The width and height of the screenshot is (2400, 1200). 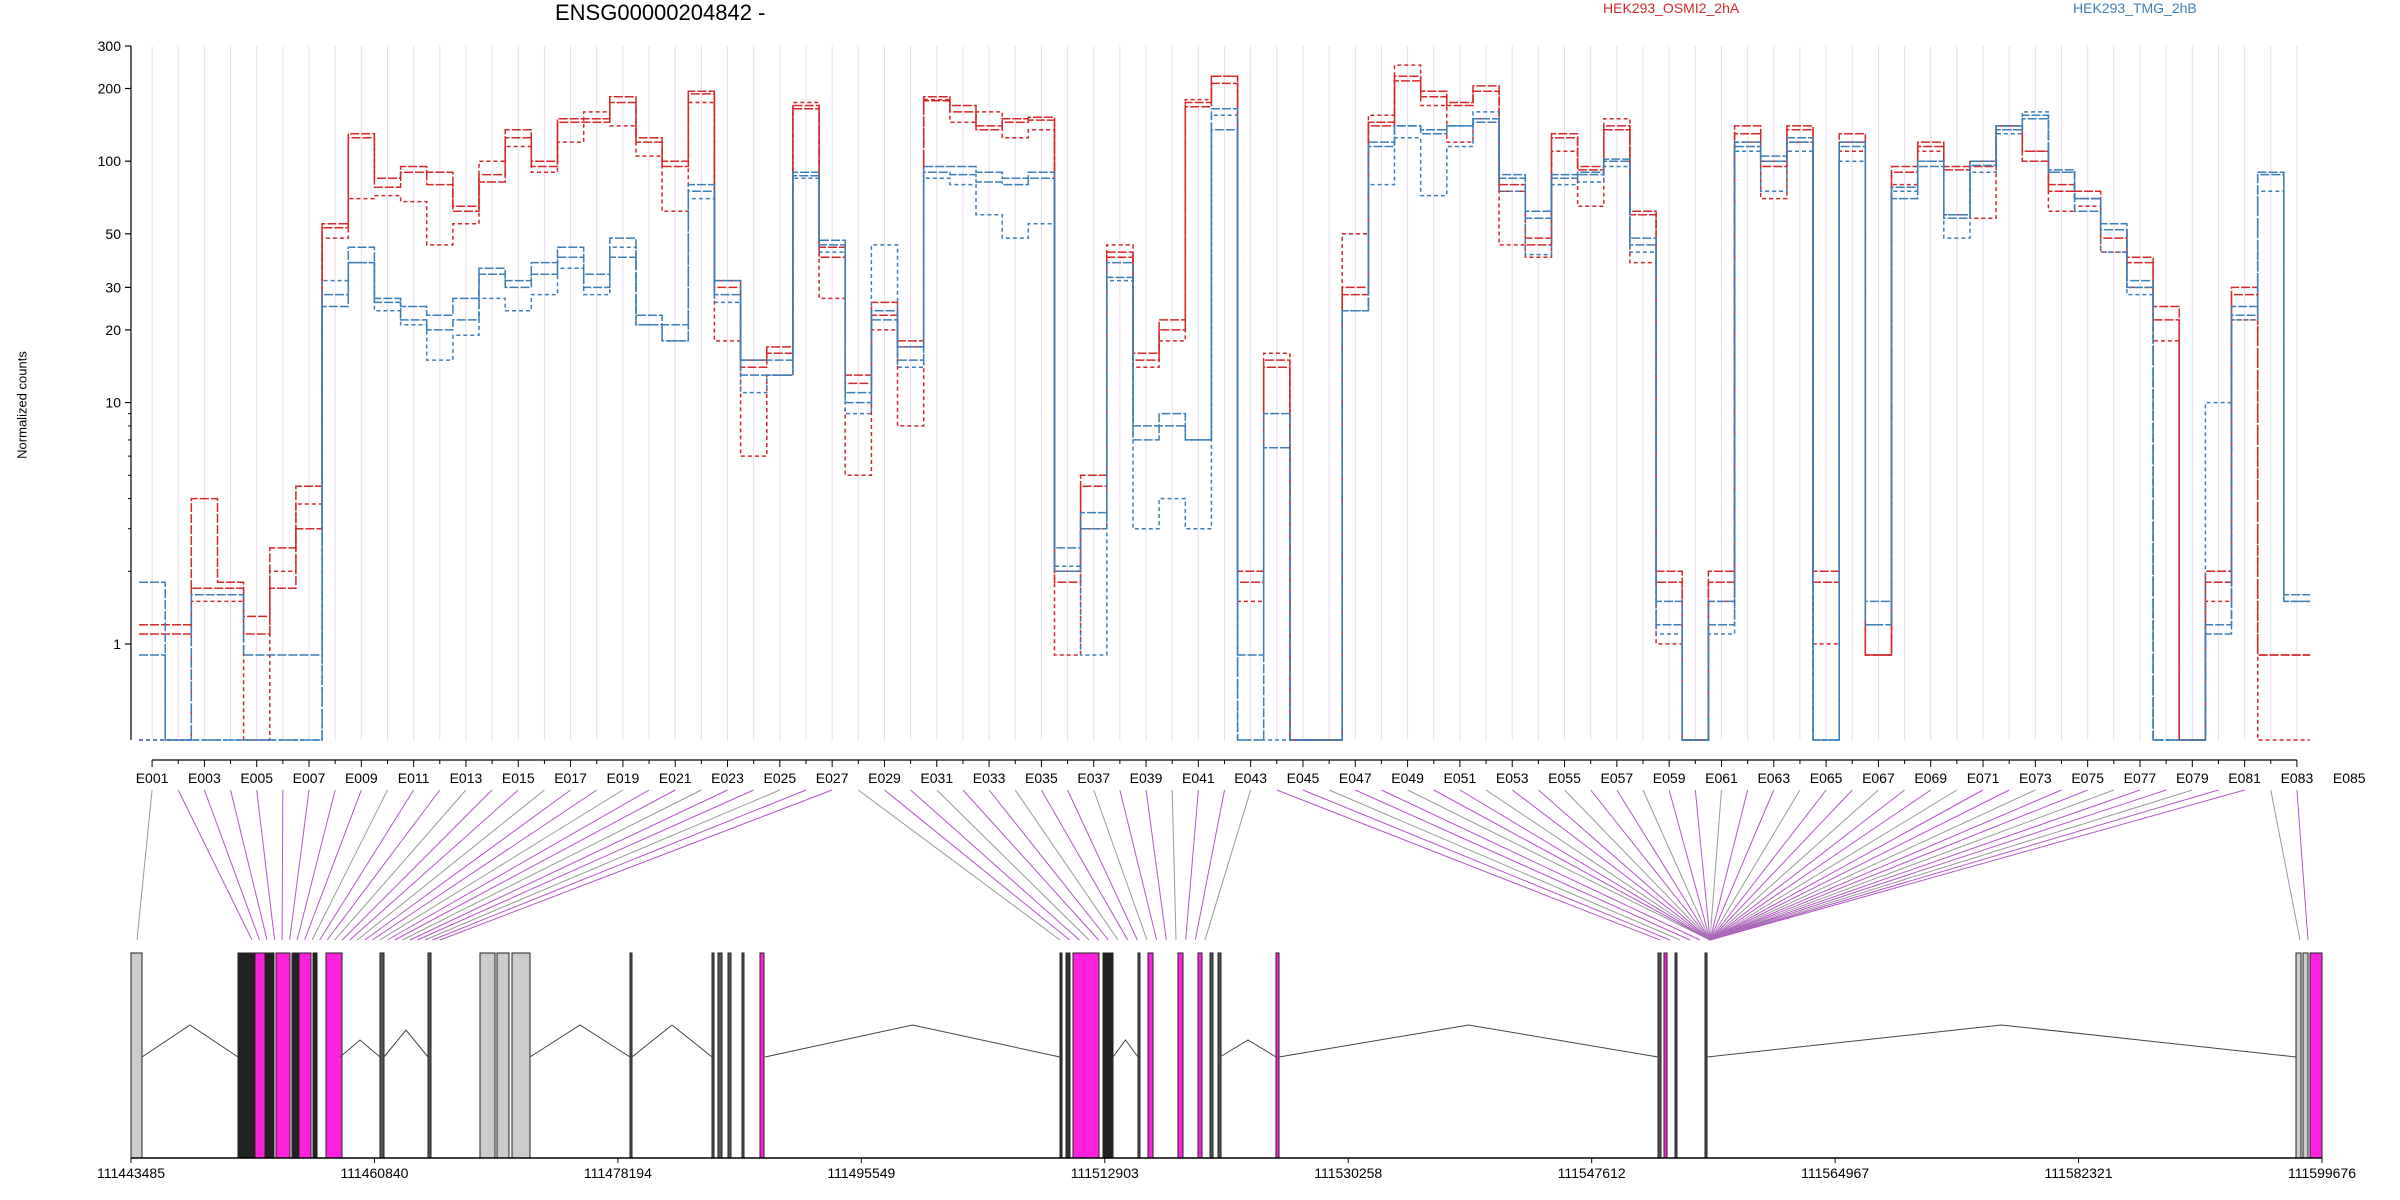 I want to click on exon-label: E065, so click(x=1826, y=778).